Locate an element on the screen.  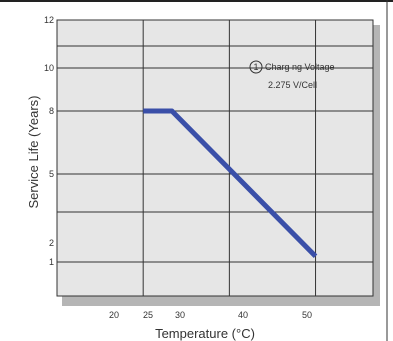
x-tick-label: 50 is located at coordinates (307, 315).